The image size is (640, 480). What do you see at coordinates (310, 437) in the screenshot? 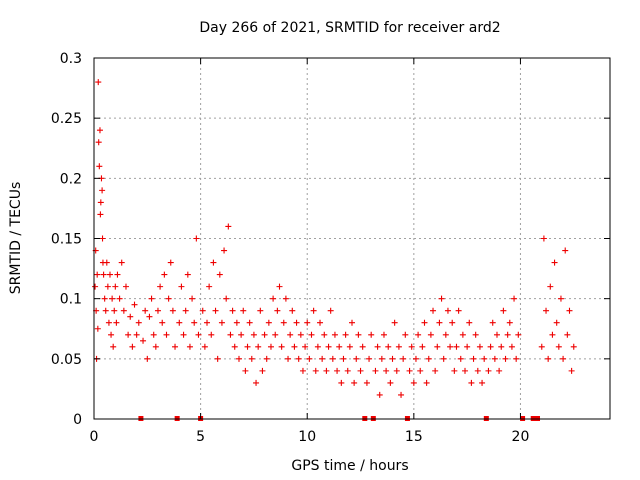
I see `x-tick-labels: 0 5 10 15 20` at bounding box center [310, 437].